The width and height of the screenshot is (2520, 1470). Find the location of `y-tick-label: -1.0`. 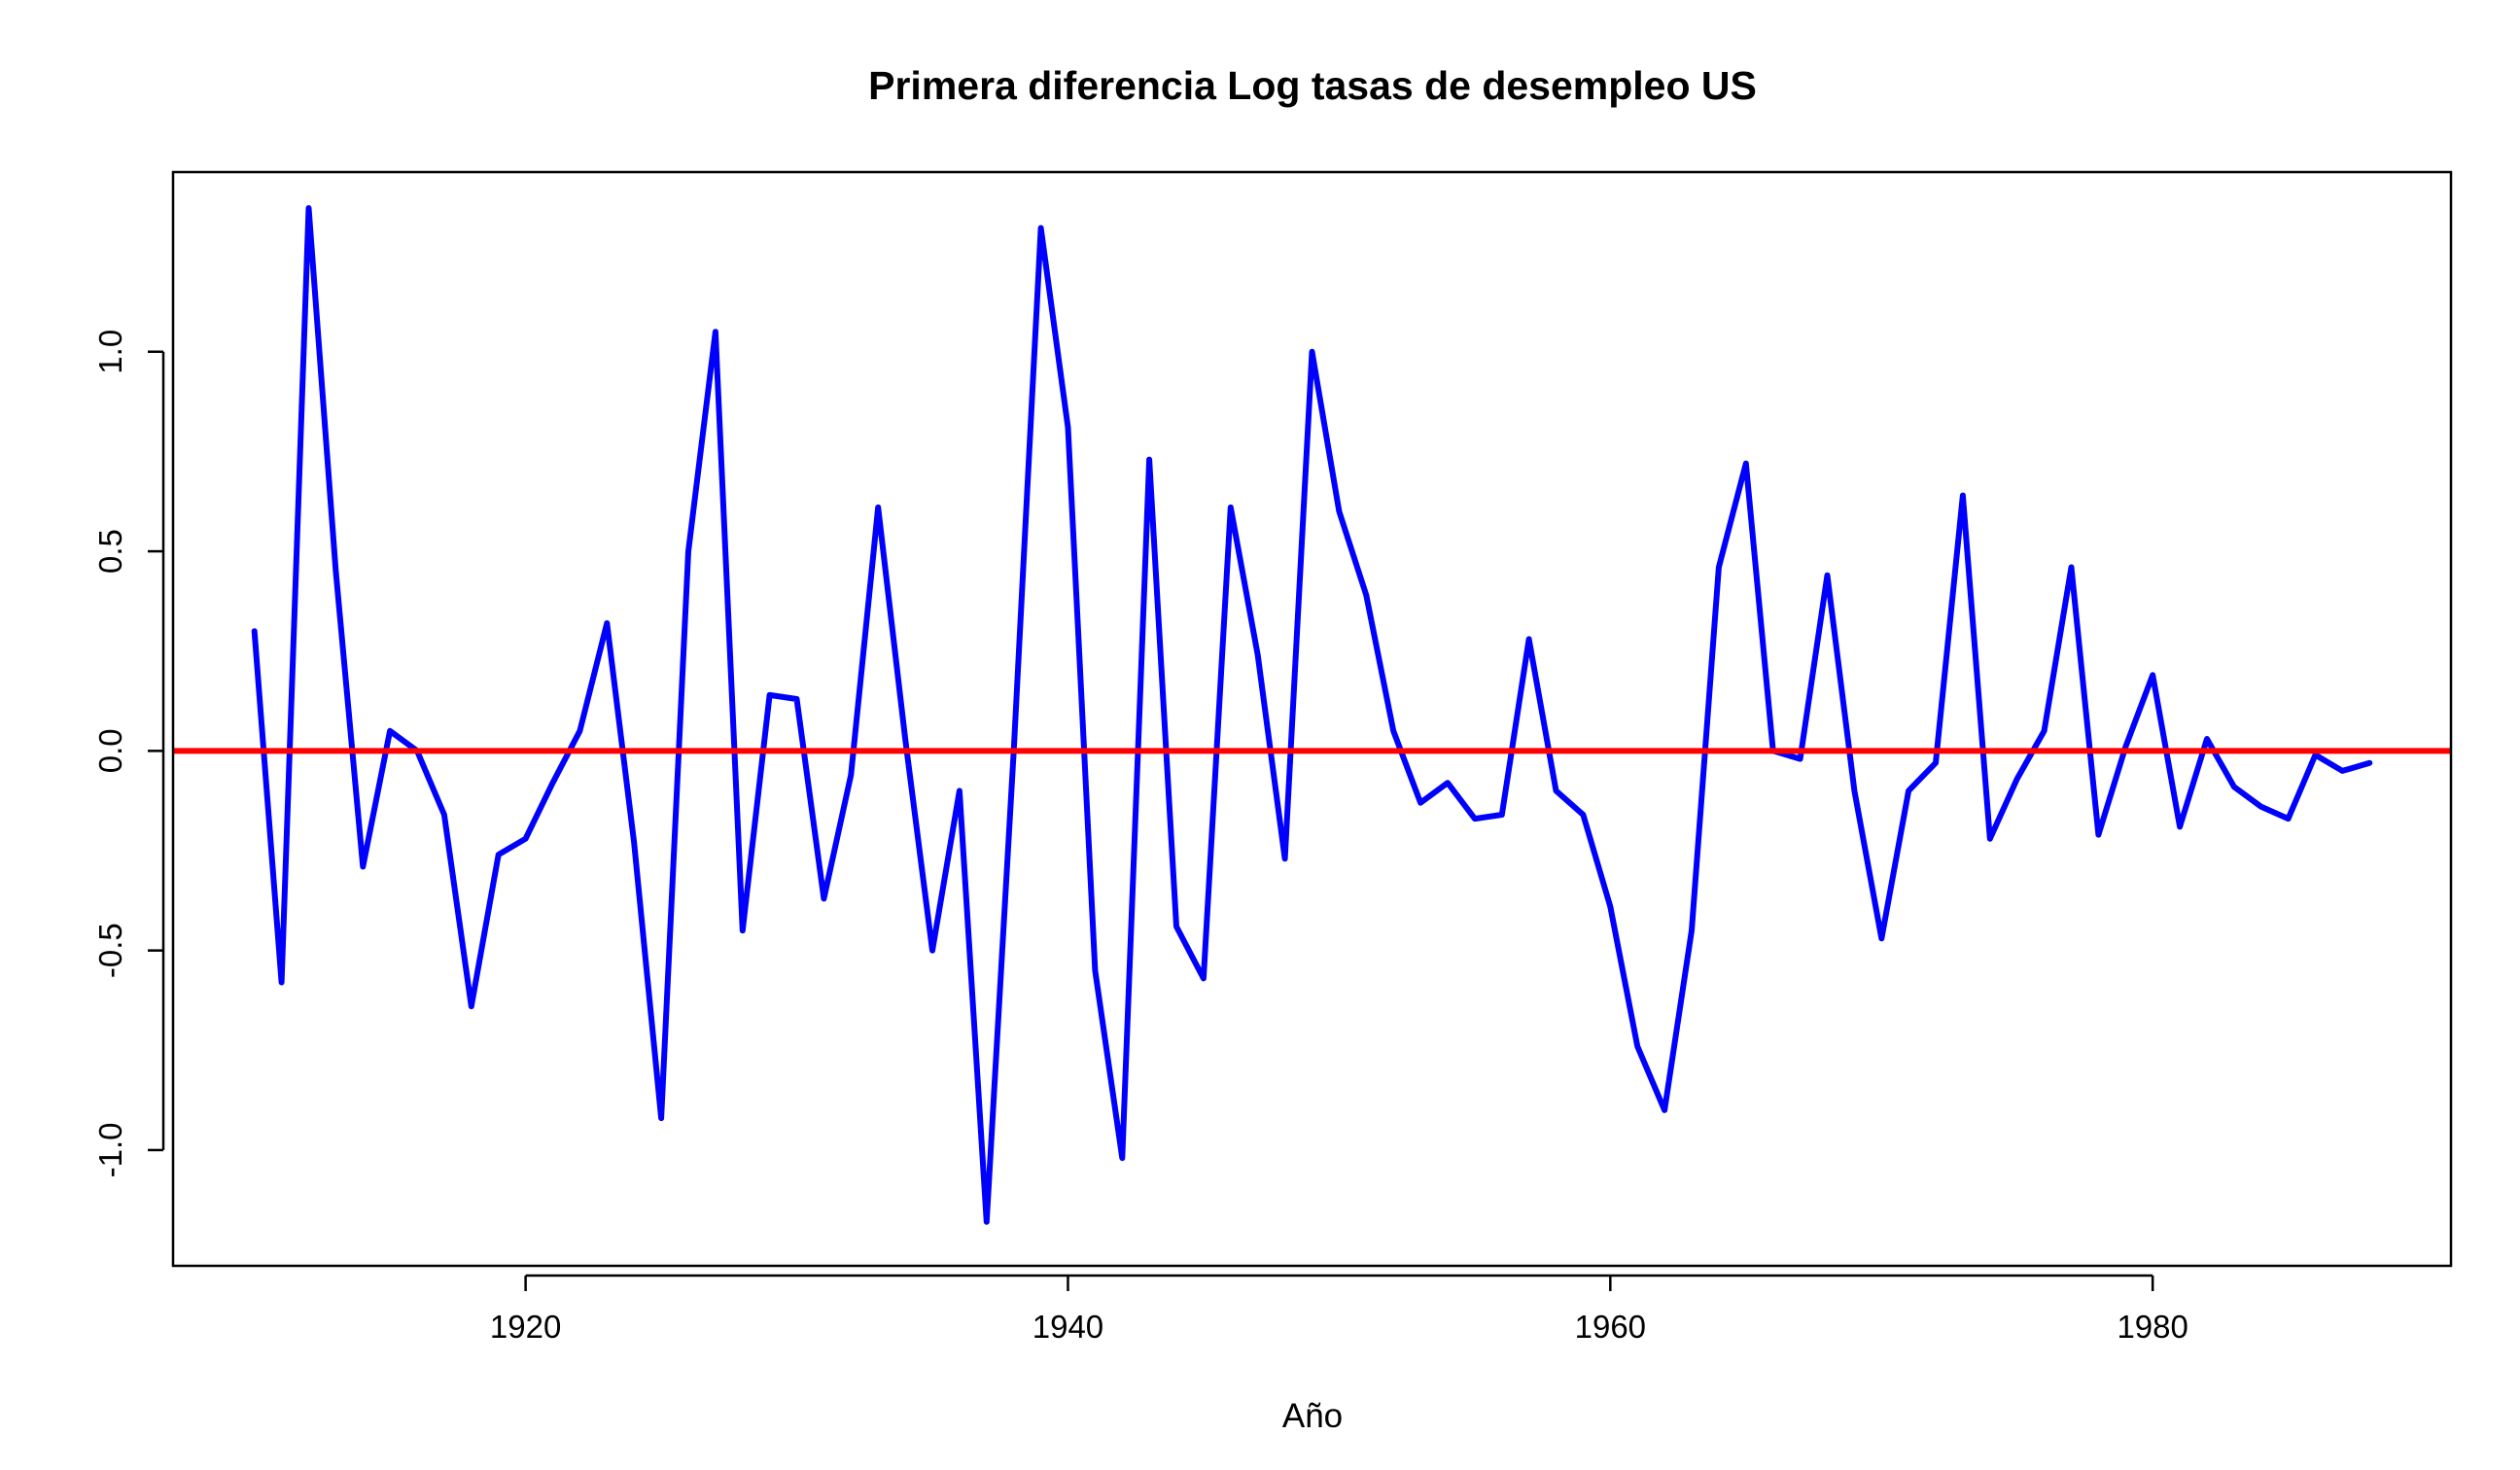

y-tick-label: -1.0 is located at coordinates (110, 1149).